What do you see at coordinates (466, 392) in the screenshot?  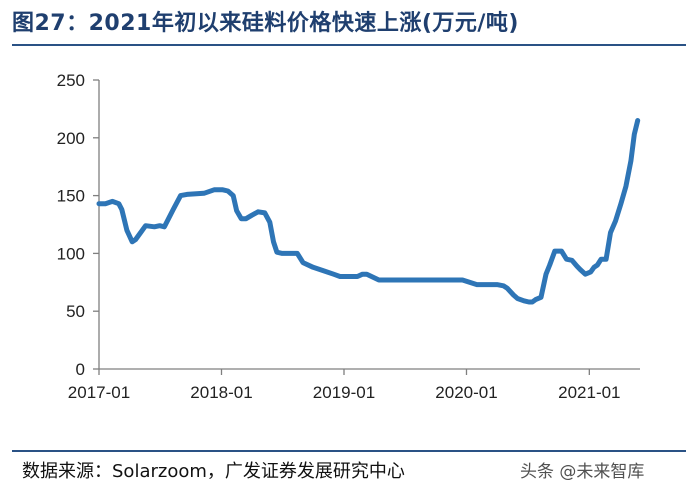 I see `x-tick-label: 2020-01` at bounding box center [466, 392].